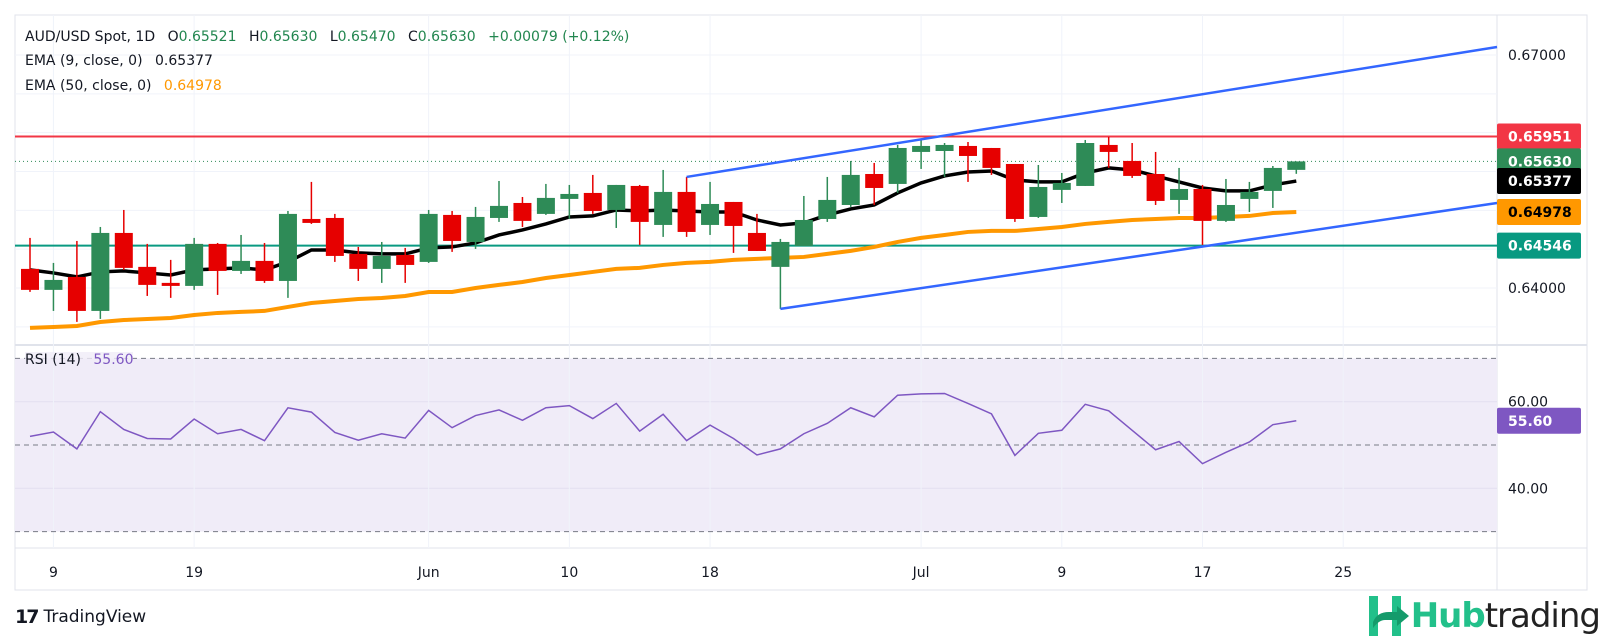  Describe the element at coordinates (333, 37) in the screenshot. I see `ohlc-low-key: L` at that location.